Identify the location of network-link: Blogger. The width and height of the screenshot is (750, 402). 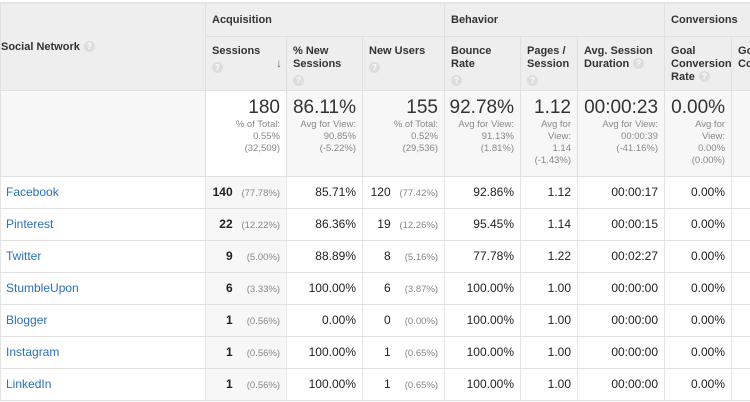
(26, 320).